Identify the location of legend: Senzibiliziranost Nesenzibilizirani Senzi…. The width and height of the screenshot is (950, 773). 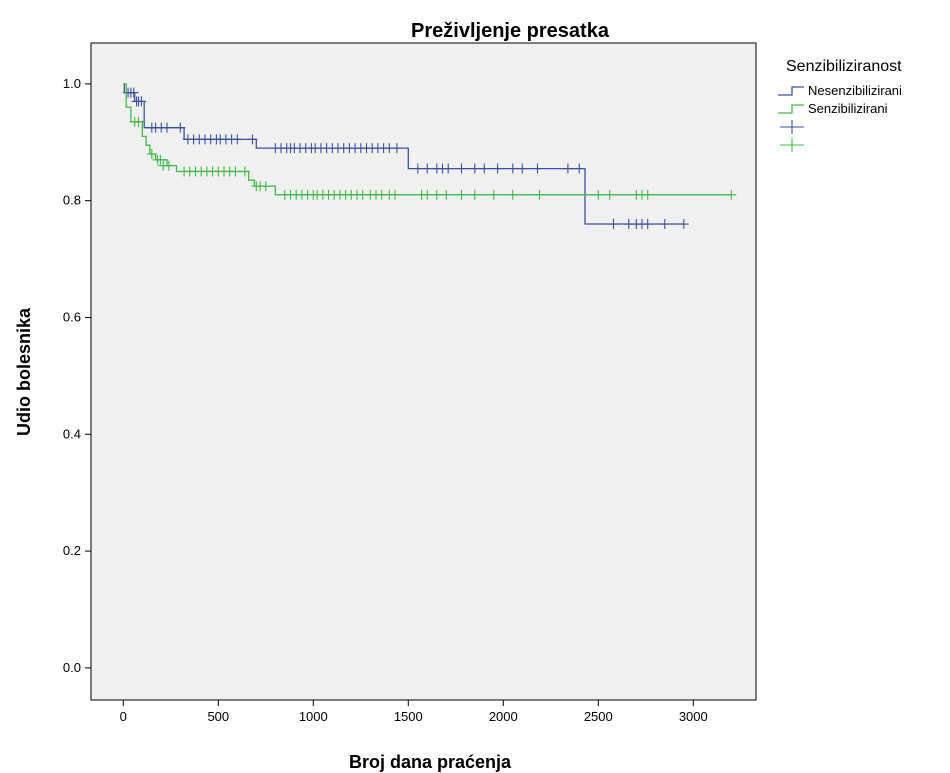
(840, 105).